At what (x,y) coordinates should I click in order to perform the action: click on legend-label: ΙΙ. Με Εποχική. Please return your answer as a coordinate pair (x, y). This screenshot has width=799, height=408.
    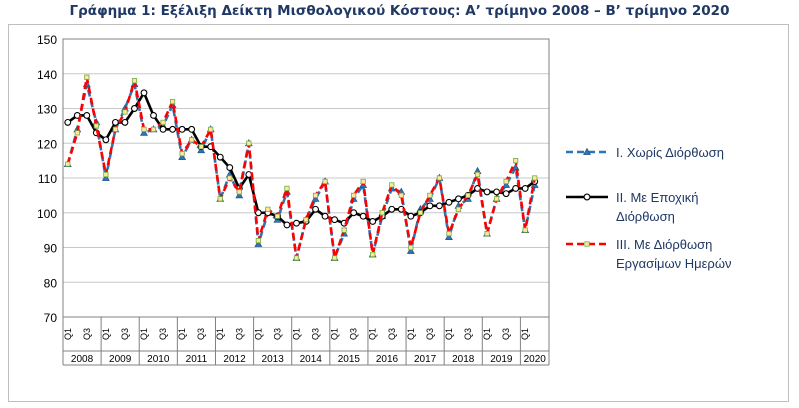
    Looking at the image, I should click on (657, 197).